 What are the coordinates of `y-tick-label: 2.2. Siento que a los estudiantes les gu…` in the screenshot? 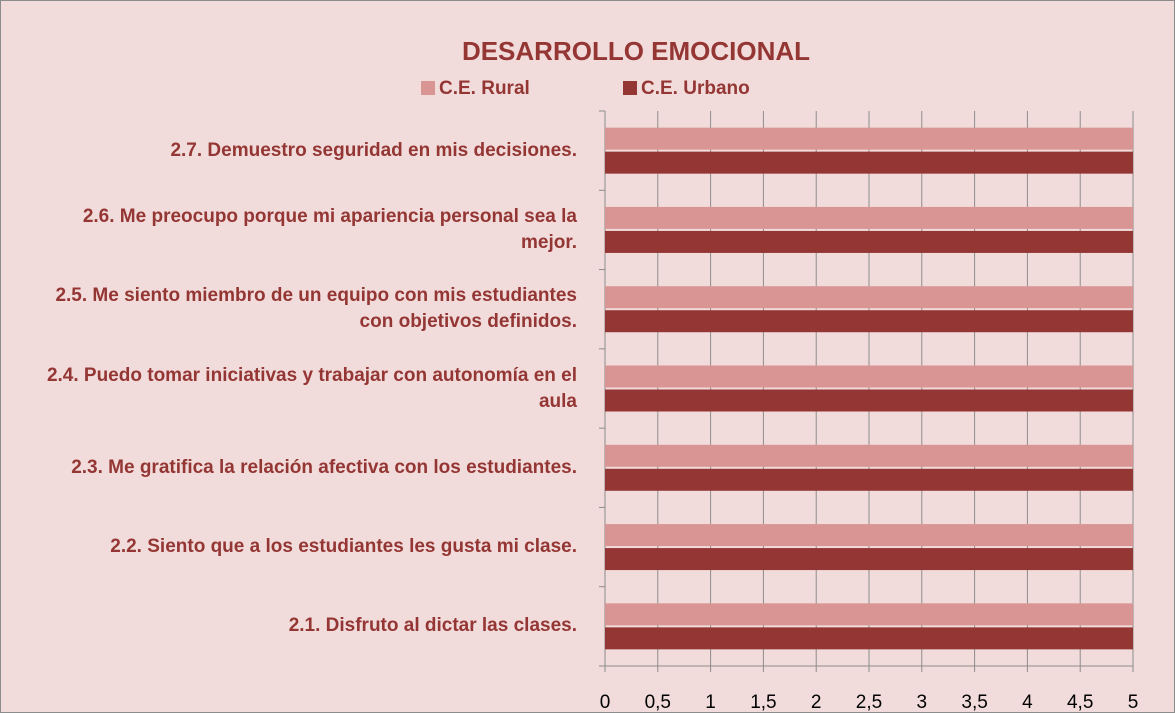 It's located at (343, 547).